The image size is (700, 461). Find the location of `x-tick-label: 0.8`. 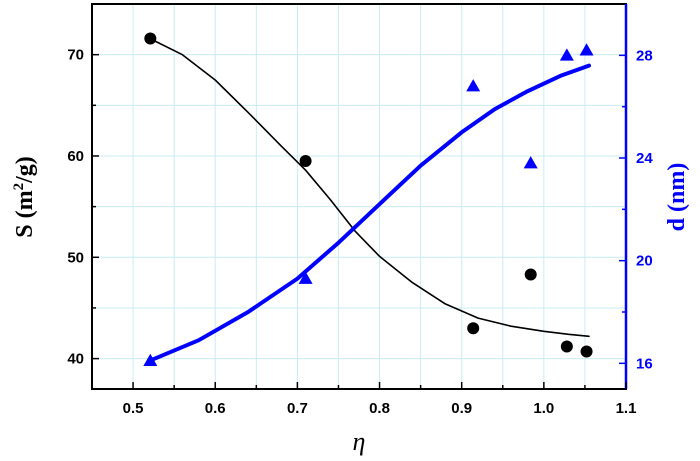

x-tick-label: 0.8 is located at coordinates (379, 408).